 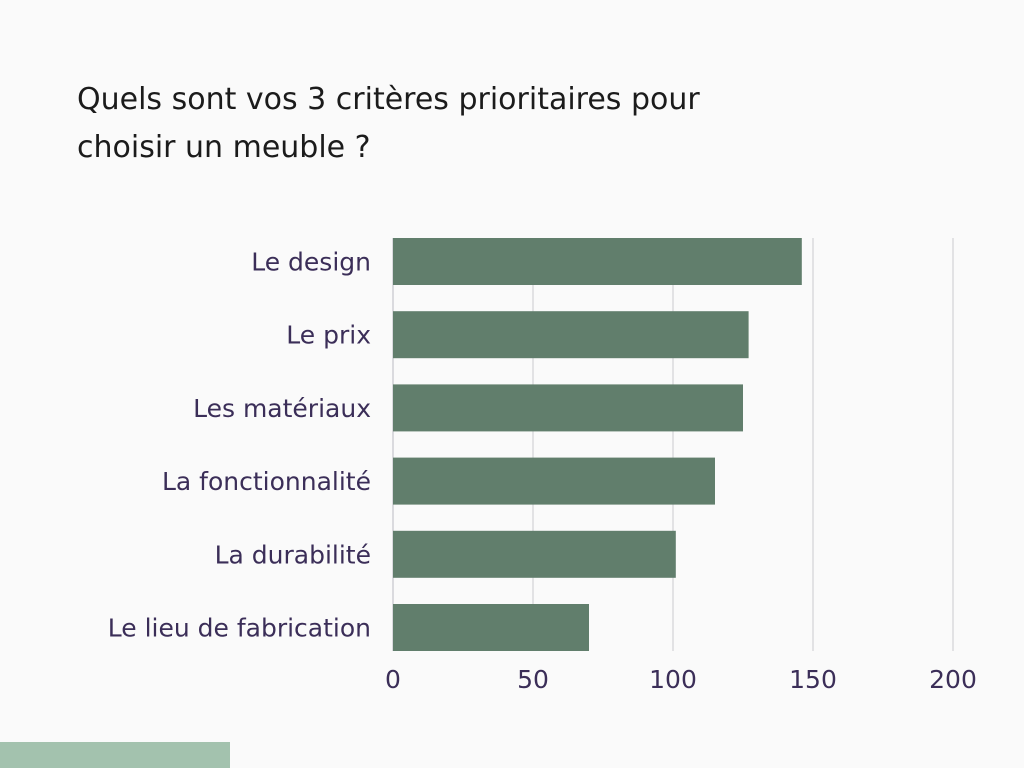 I want to click on category-label: Le design, so click(x=311, y=262).